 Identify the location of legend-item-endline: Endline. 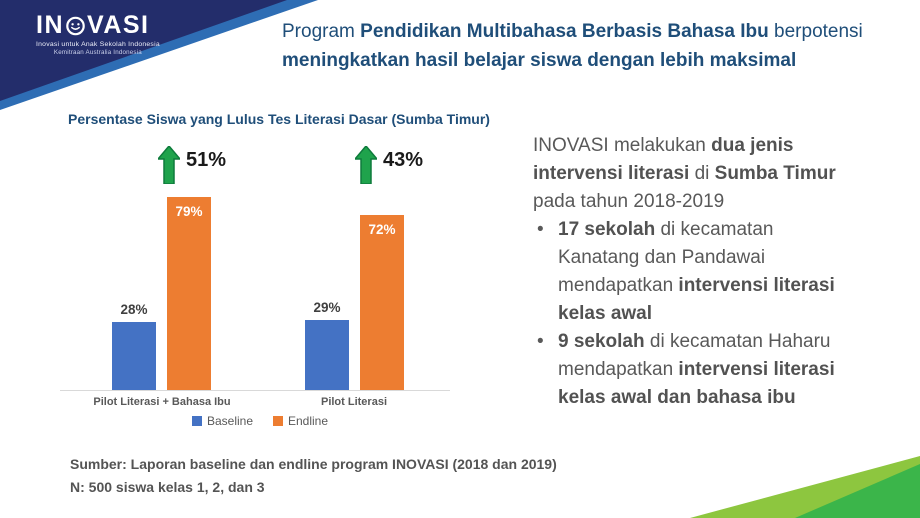
(300, 421).